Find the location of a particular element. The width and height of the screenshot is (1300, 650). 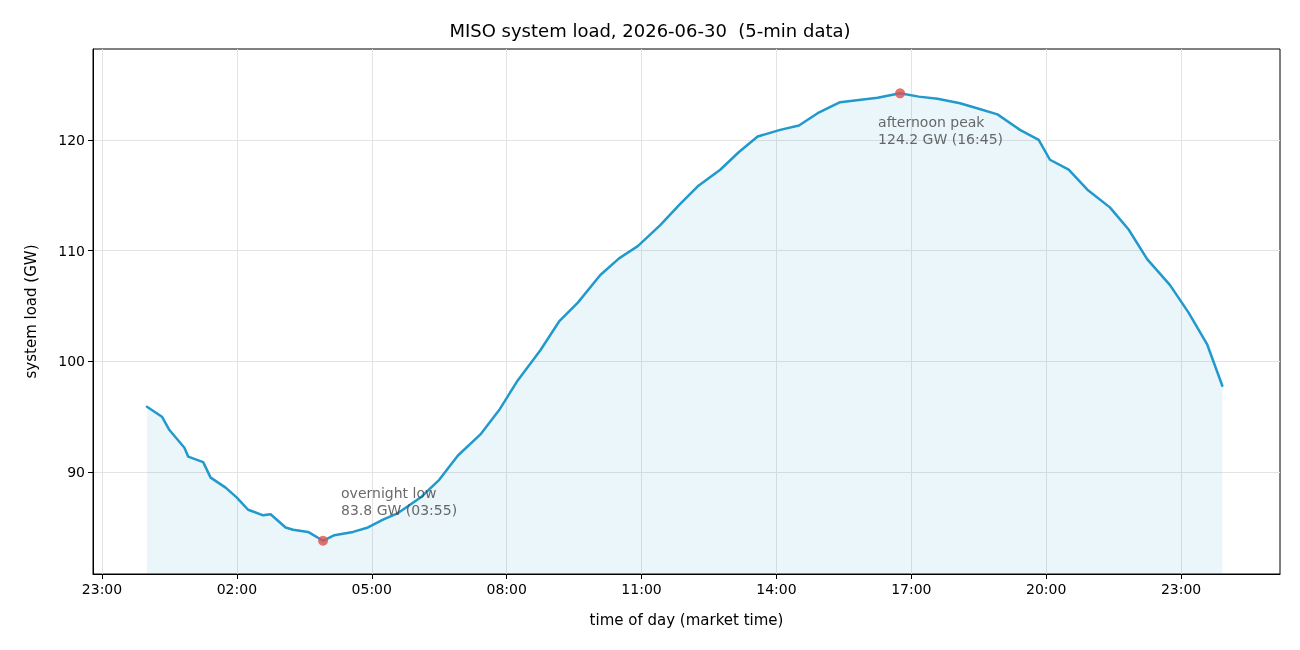

y-tick-label: 110 is located at coordinates (71, 250).